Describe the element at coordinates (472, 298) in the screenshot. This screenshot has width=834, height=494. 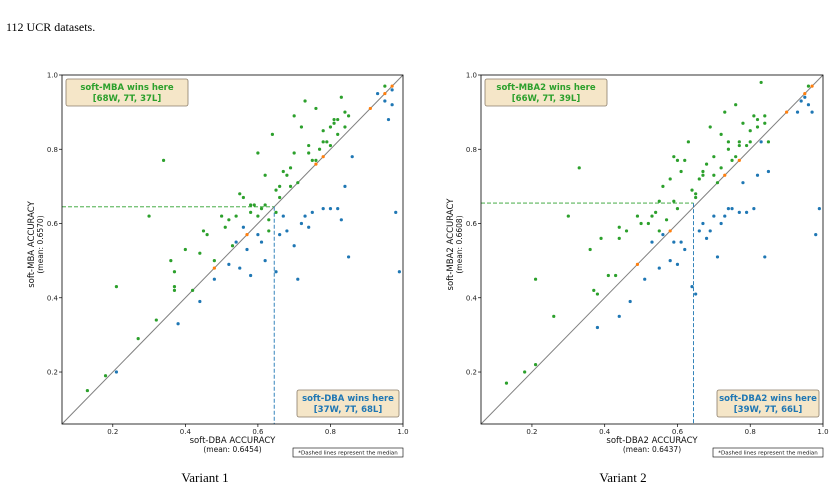
I see `y-tick-label: 0.4` at that location.